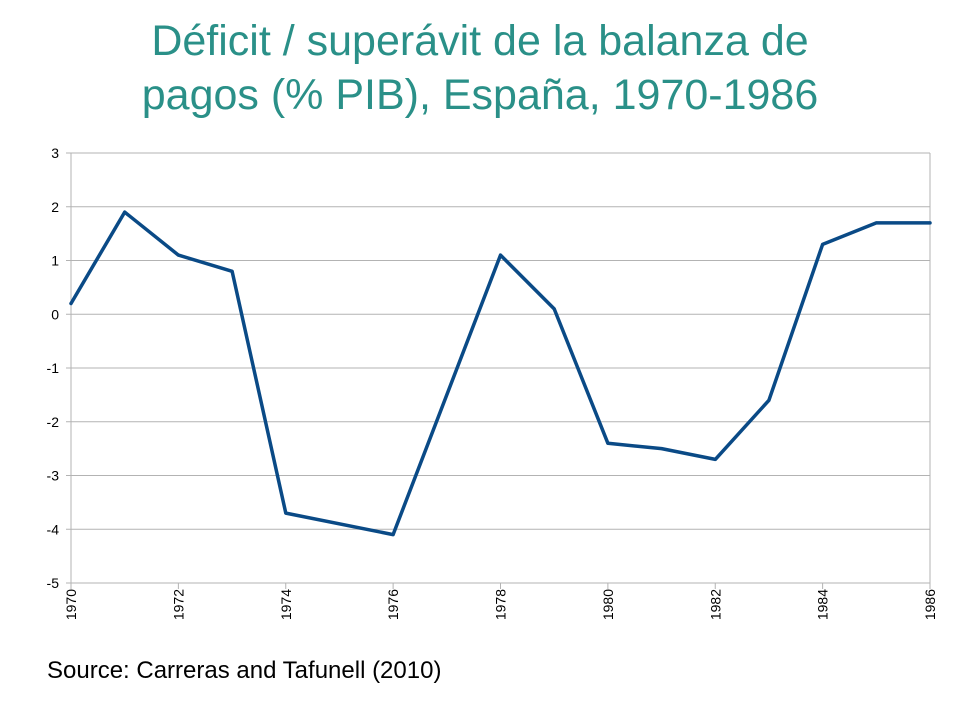  I want to click on y-tick-label: -2, so click(53, 422).